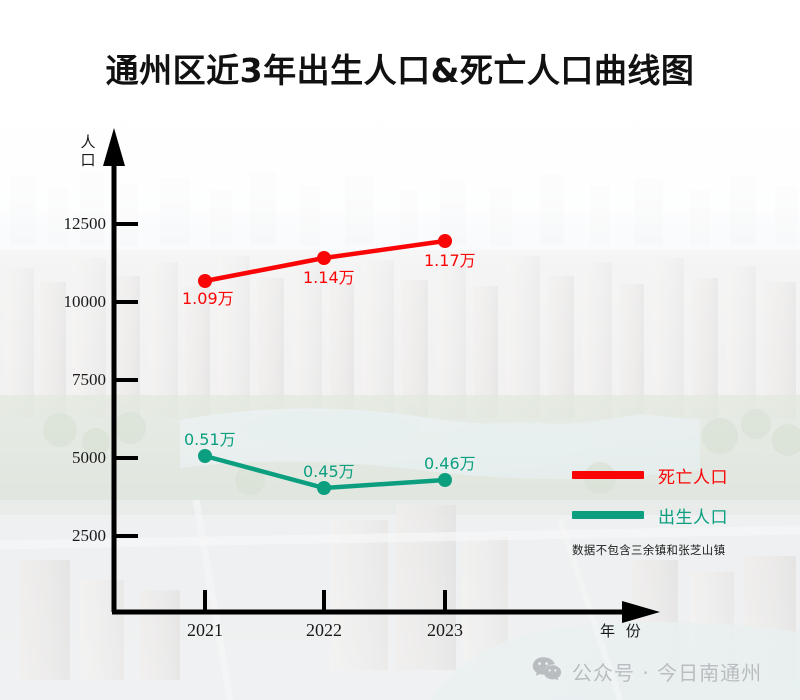 This screenshot has width=800, height=700. I want to click on data-label-birth-2021: 0.51万, so click(210, 439).